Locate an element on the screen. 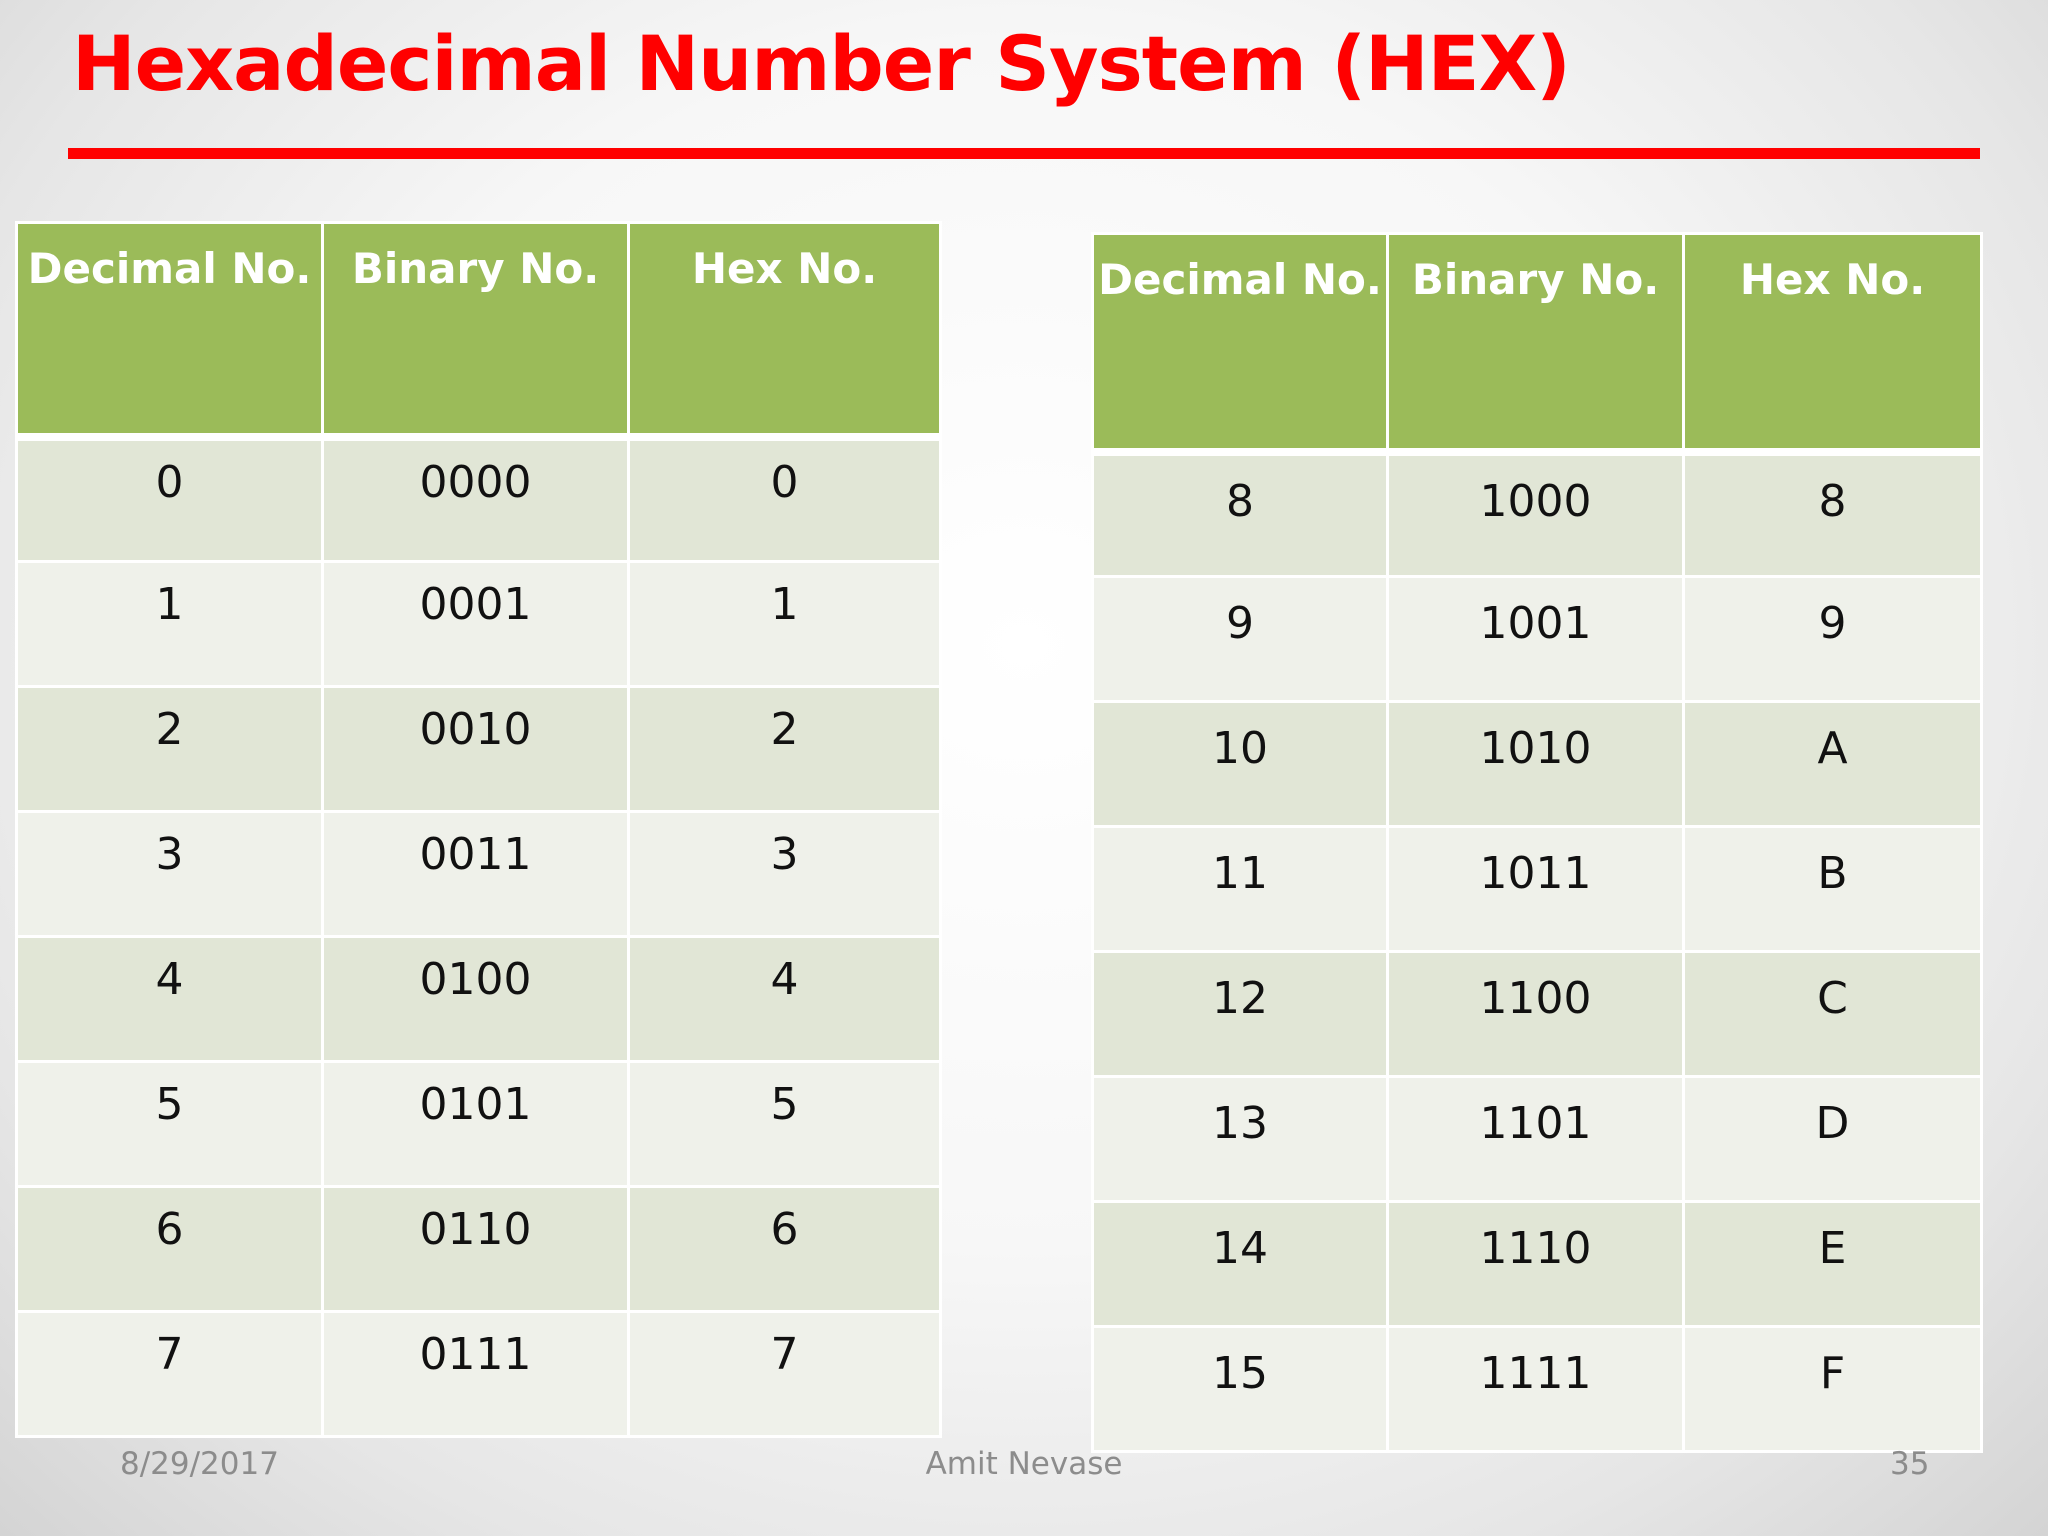  title-underline is located at coordinates (1024, 153).